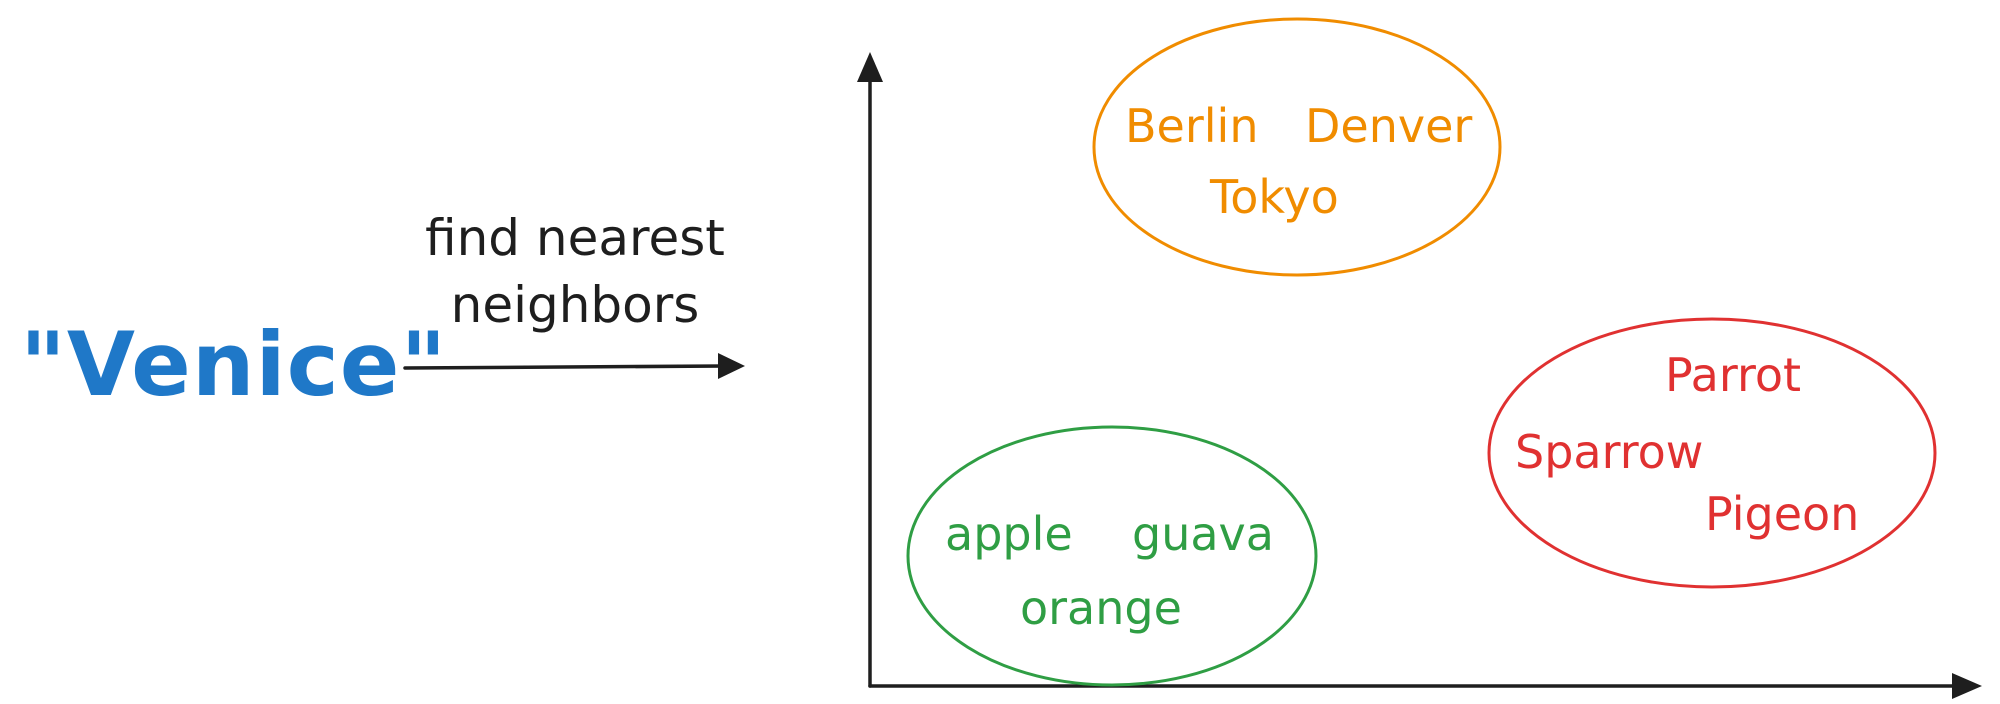 The image size is (2000, 704). I want to click on cities-cluster: Berlin Denver Tokyo, so click(1297, 147).